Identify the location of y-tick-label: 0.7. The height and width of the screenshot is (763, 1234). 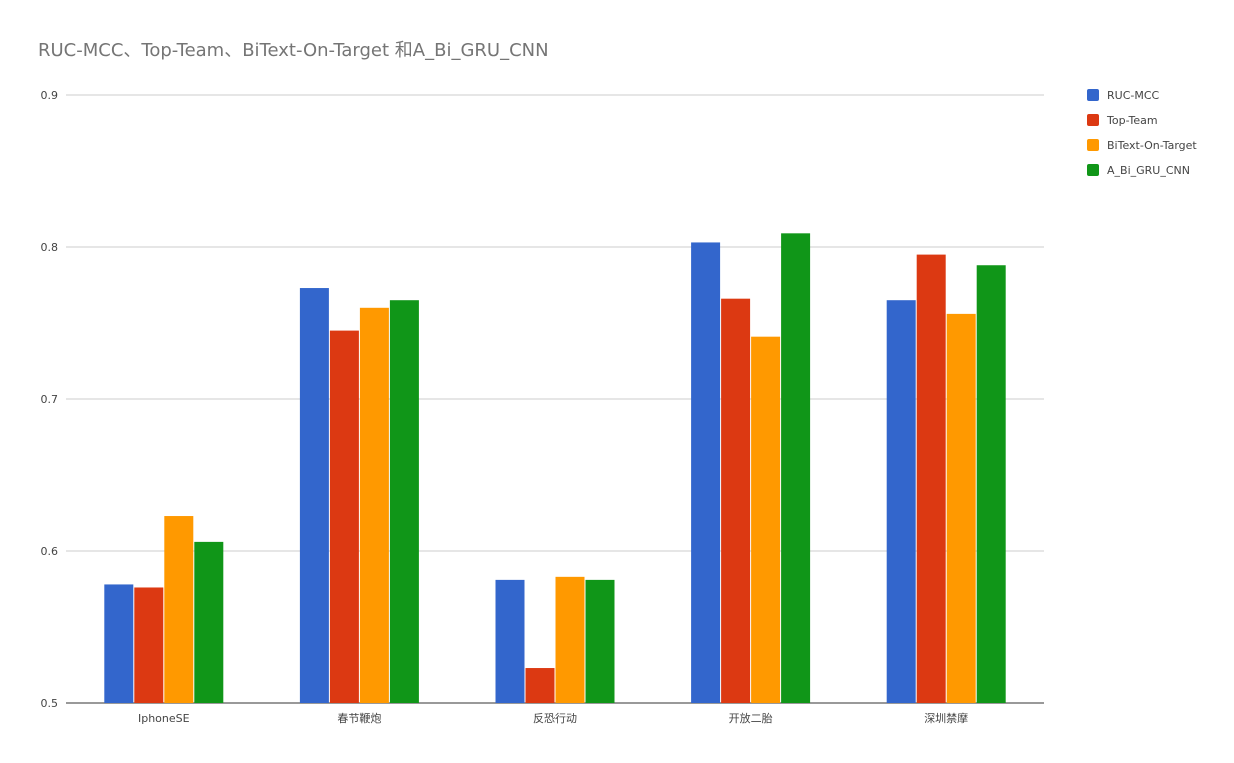
(50, 399).